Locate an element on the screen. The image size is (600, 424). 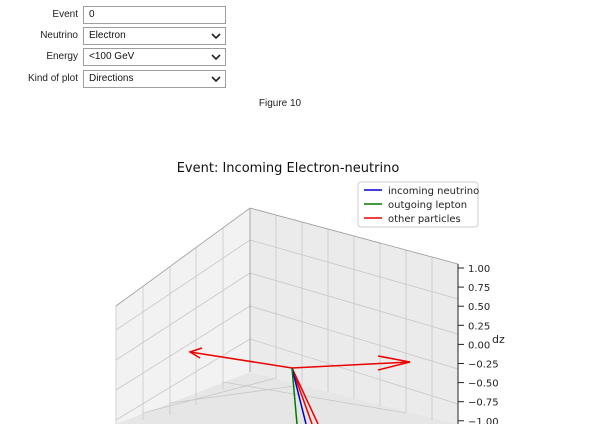
energy-label: Energy is located at coordinates (62, 56).